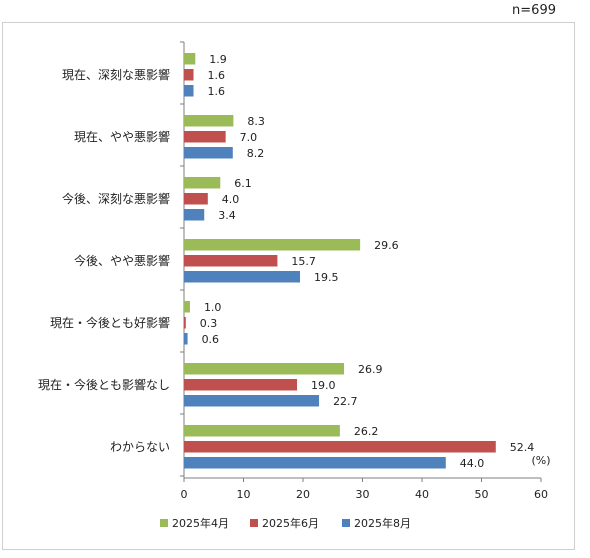 This screenshot has height=558, width=590. Describe the element at coordinates (323, 385) in the screenshot. I see `value-label: 19.0` at that location.